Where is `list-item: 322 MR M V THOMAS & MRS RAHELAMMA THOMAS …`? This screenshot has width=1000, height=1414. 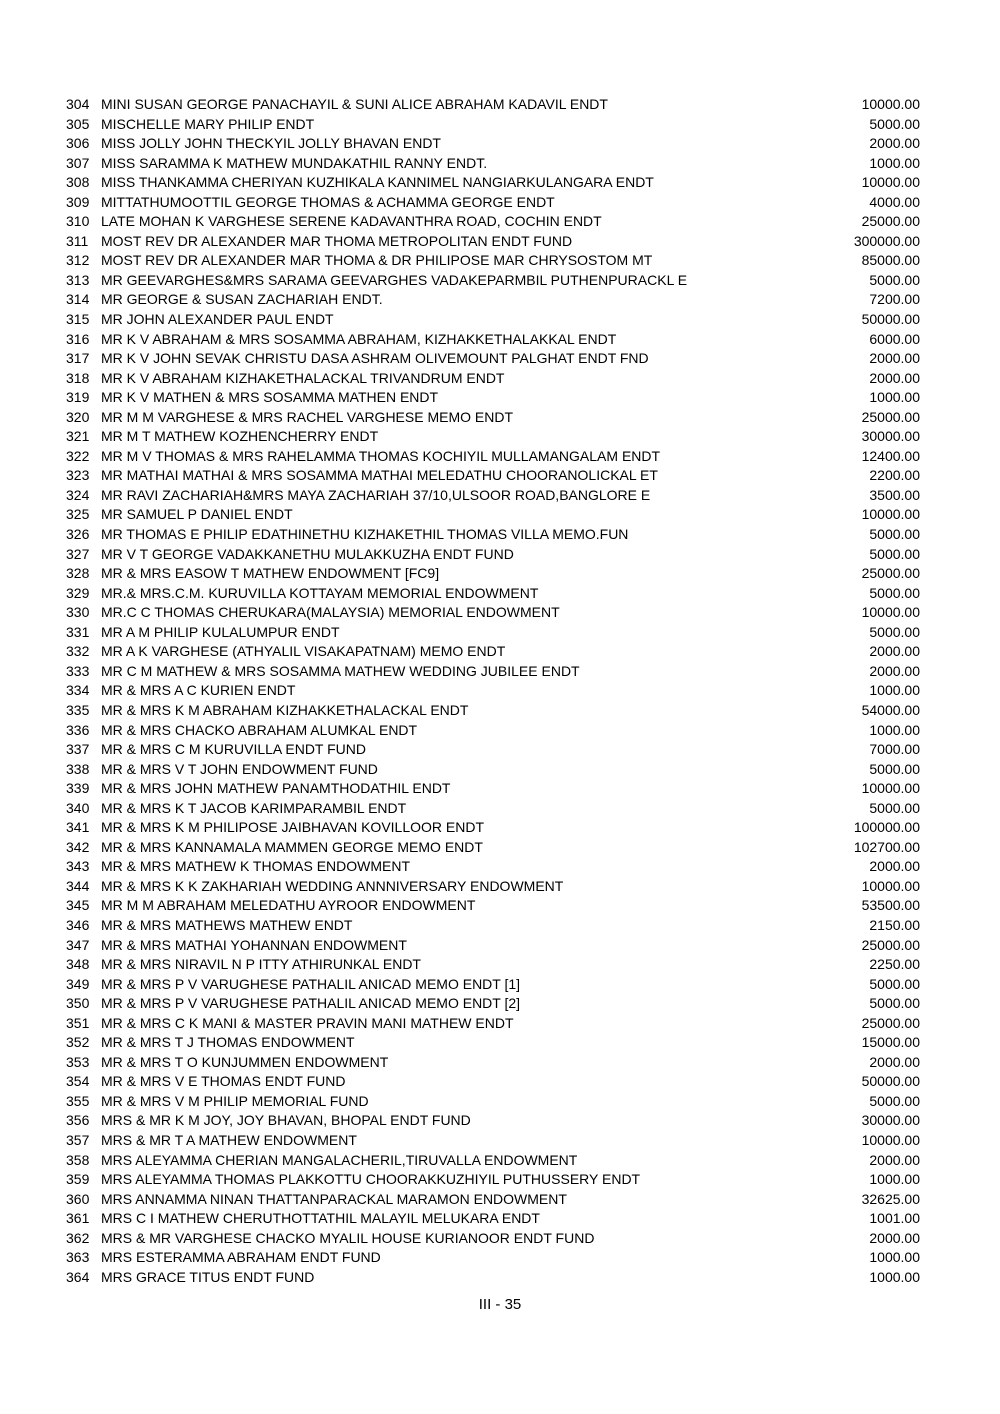
list-item: 322 MR M V THOMAS & MRS RAHELAMMA THOMAS … is located at coordinates (500, 457).